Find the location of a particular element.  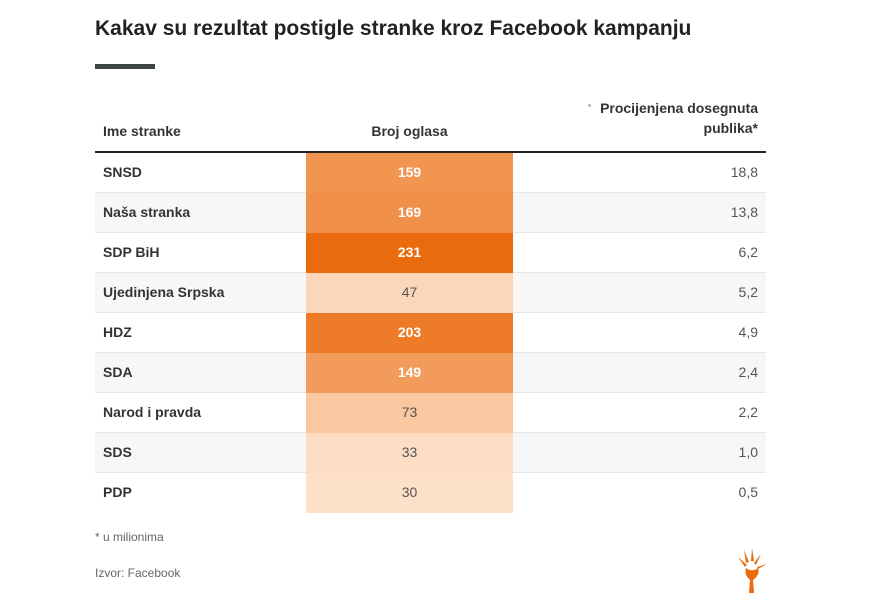

header-party-name: Ime stranke is located at coordinates (142, 131).